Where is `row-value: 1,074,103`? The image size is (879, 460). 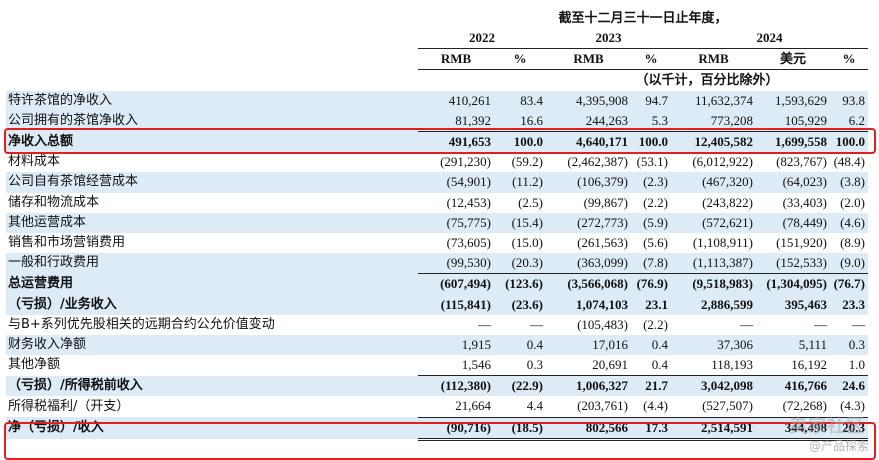
row-value: 1,074,103 is located at coordinates (588, 304).